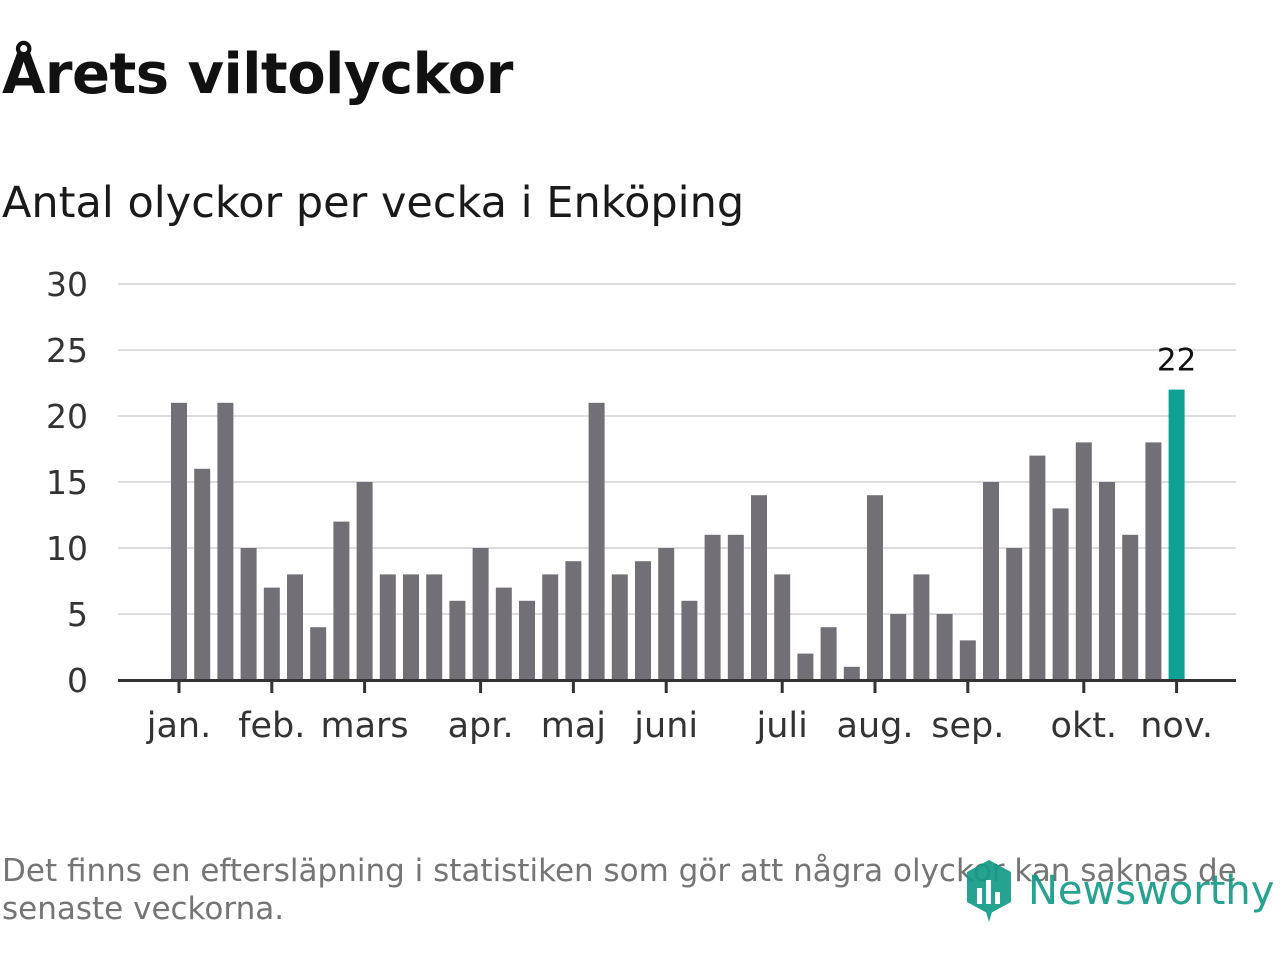  What do you see at coordinates (271, 726) in the screenshot?
I see `x-tick-label: feb.` at bounding box center [271, 726].